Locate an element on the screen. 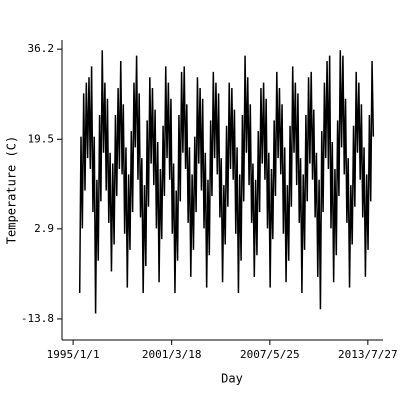  y-axis-label: Temperature (C) is located at coordinates (12, 190).